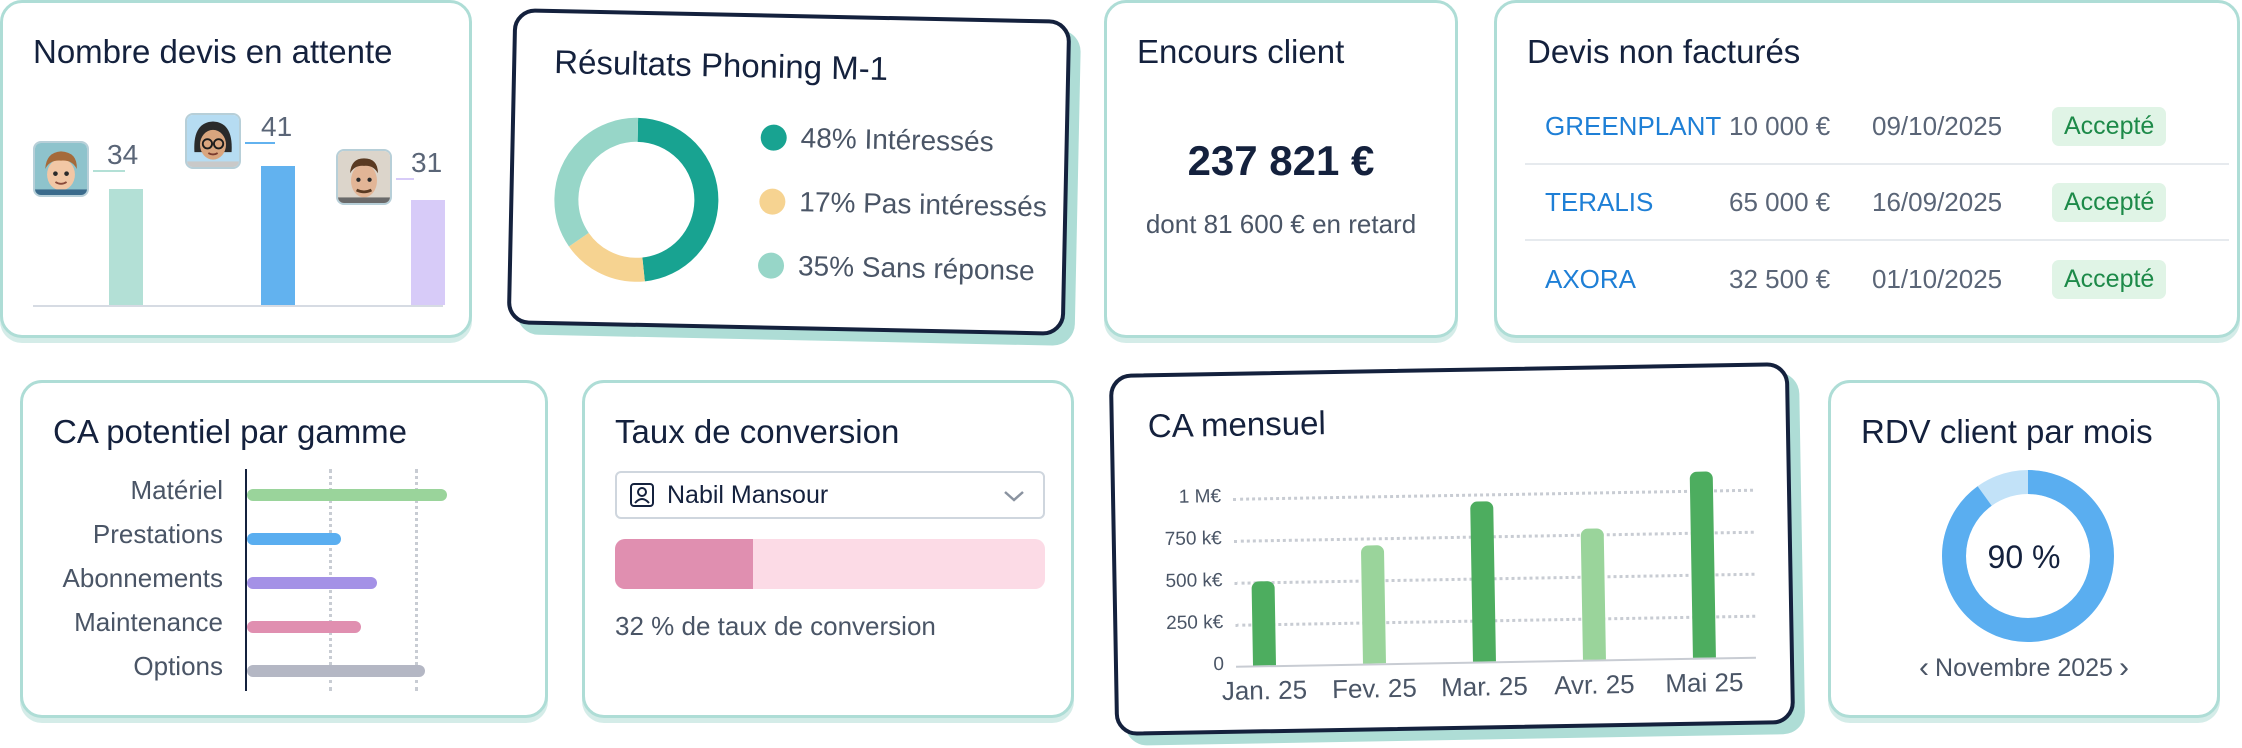  I want to click on legend-pas-interesses: 17% Pas intéressés, so click(903, 204).